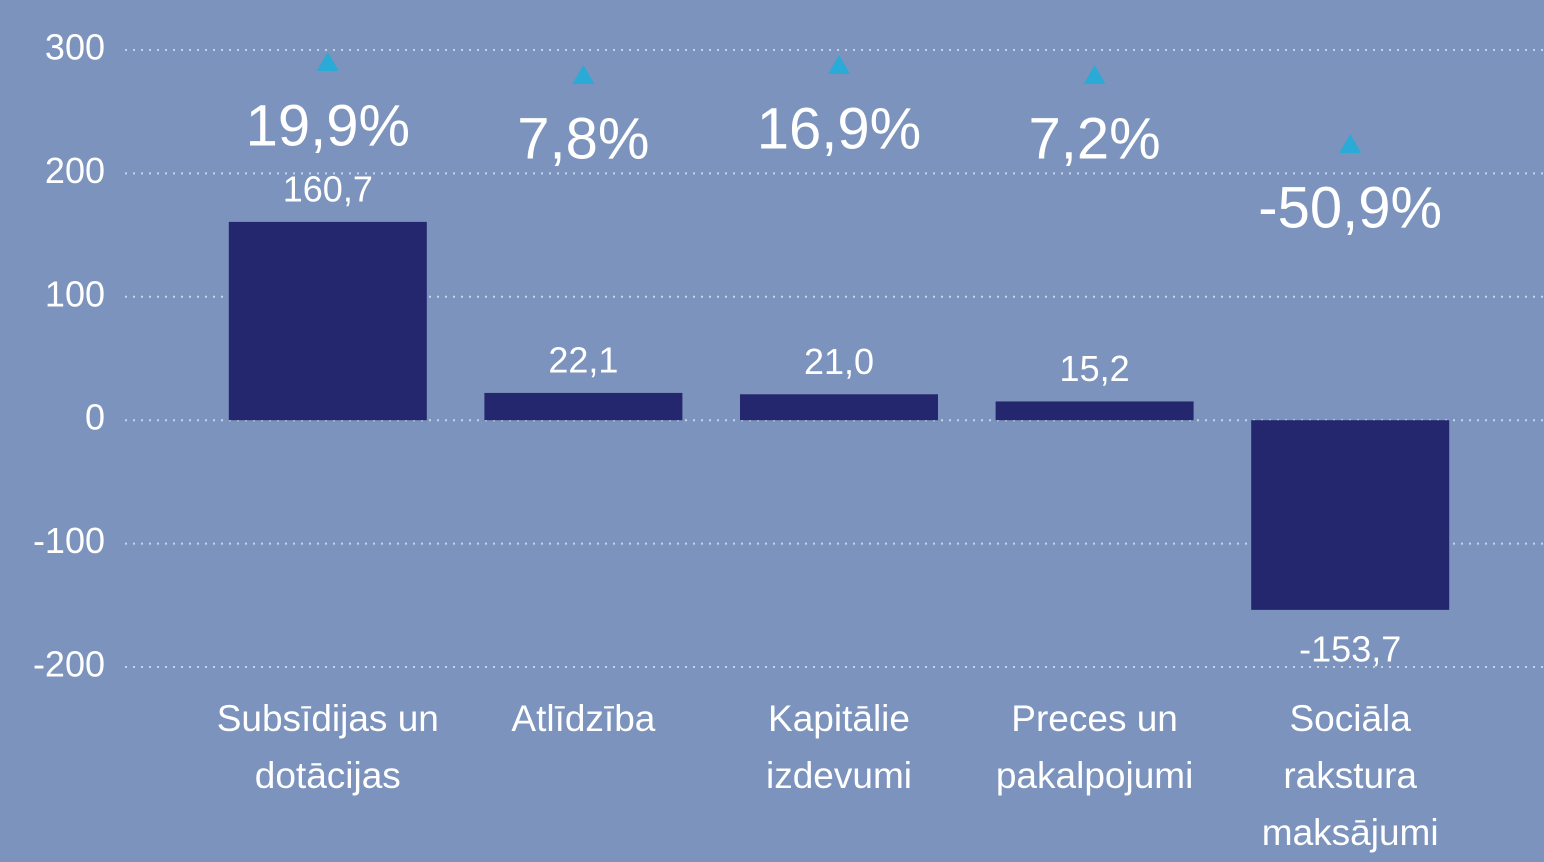  What do you see at coordinates (75, 170) in the screenshot?
I see `y-tick-label: 200` at bounding box center [75, 170].